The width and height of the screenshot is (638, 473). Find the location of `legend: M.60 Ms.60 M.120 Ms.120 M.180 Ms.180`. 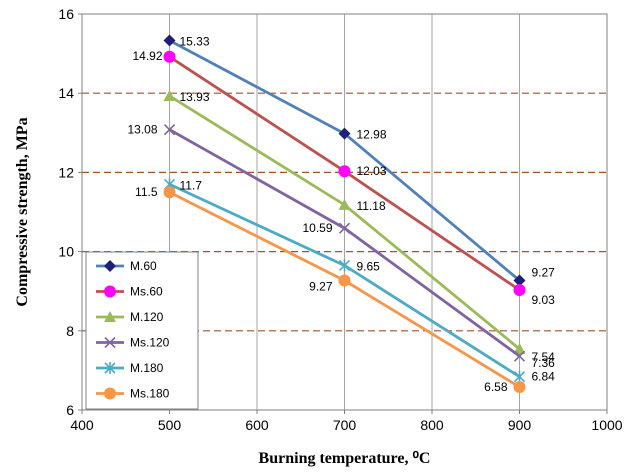

legend: M.60 Ms.60 M.120 Ms.120 M.180 Ms.180 is located at coordinates (142, 330).